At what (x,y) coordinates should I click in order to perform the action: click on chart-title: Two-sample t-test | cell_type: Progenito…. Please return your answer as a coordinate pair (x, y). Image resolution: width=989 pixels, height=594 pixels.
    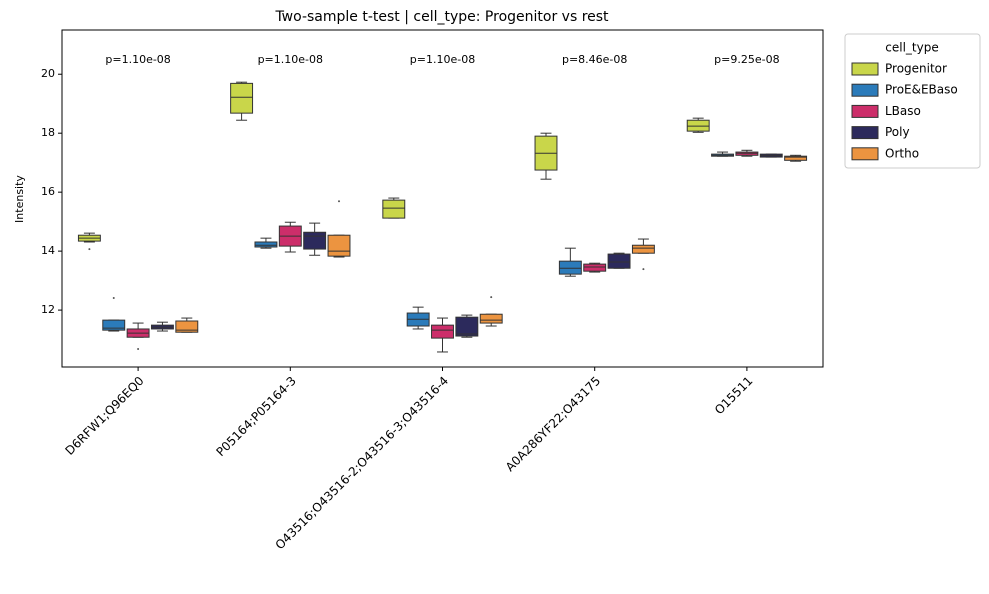
    Looking at the image, I should click on (441, 17).